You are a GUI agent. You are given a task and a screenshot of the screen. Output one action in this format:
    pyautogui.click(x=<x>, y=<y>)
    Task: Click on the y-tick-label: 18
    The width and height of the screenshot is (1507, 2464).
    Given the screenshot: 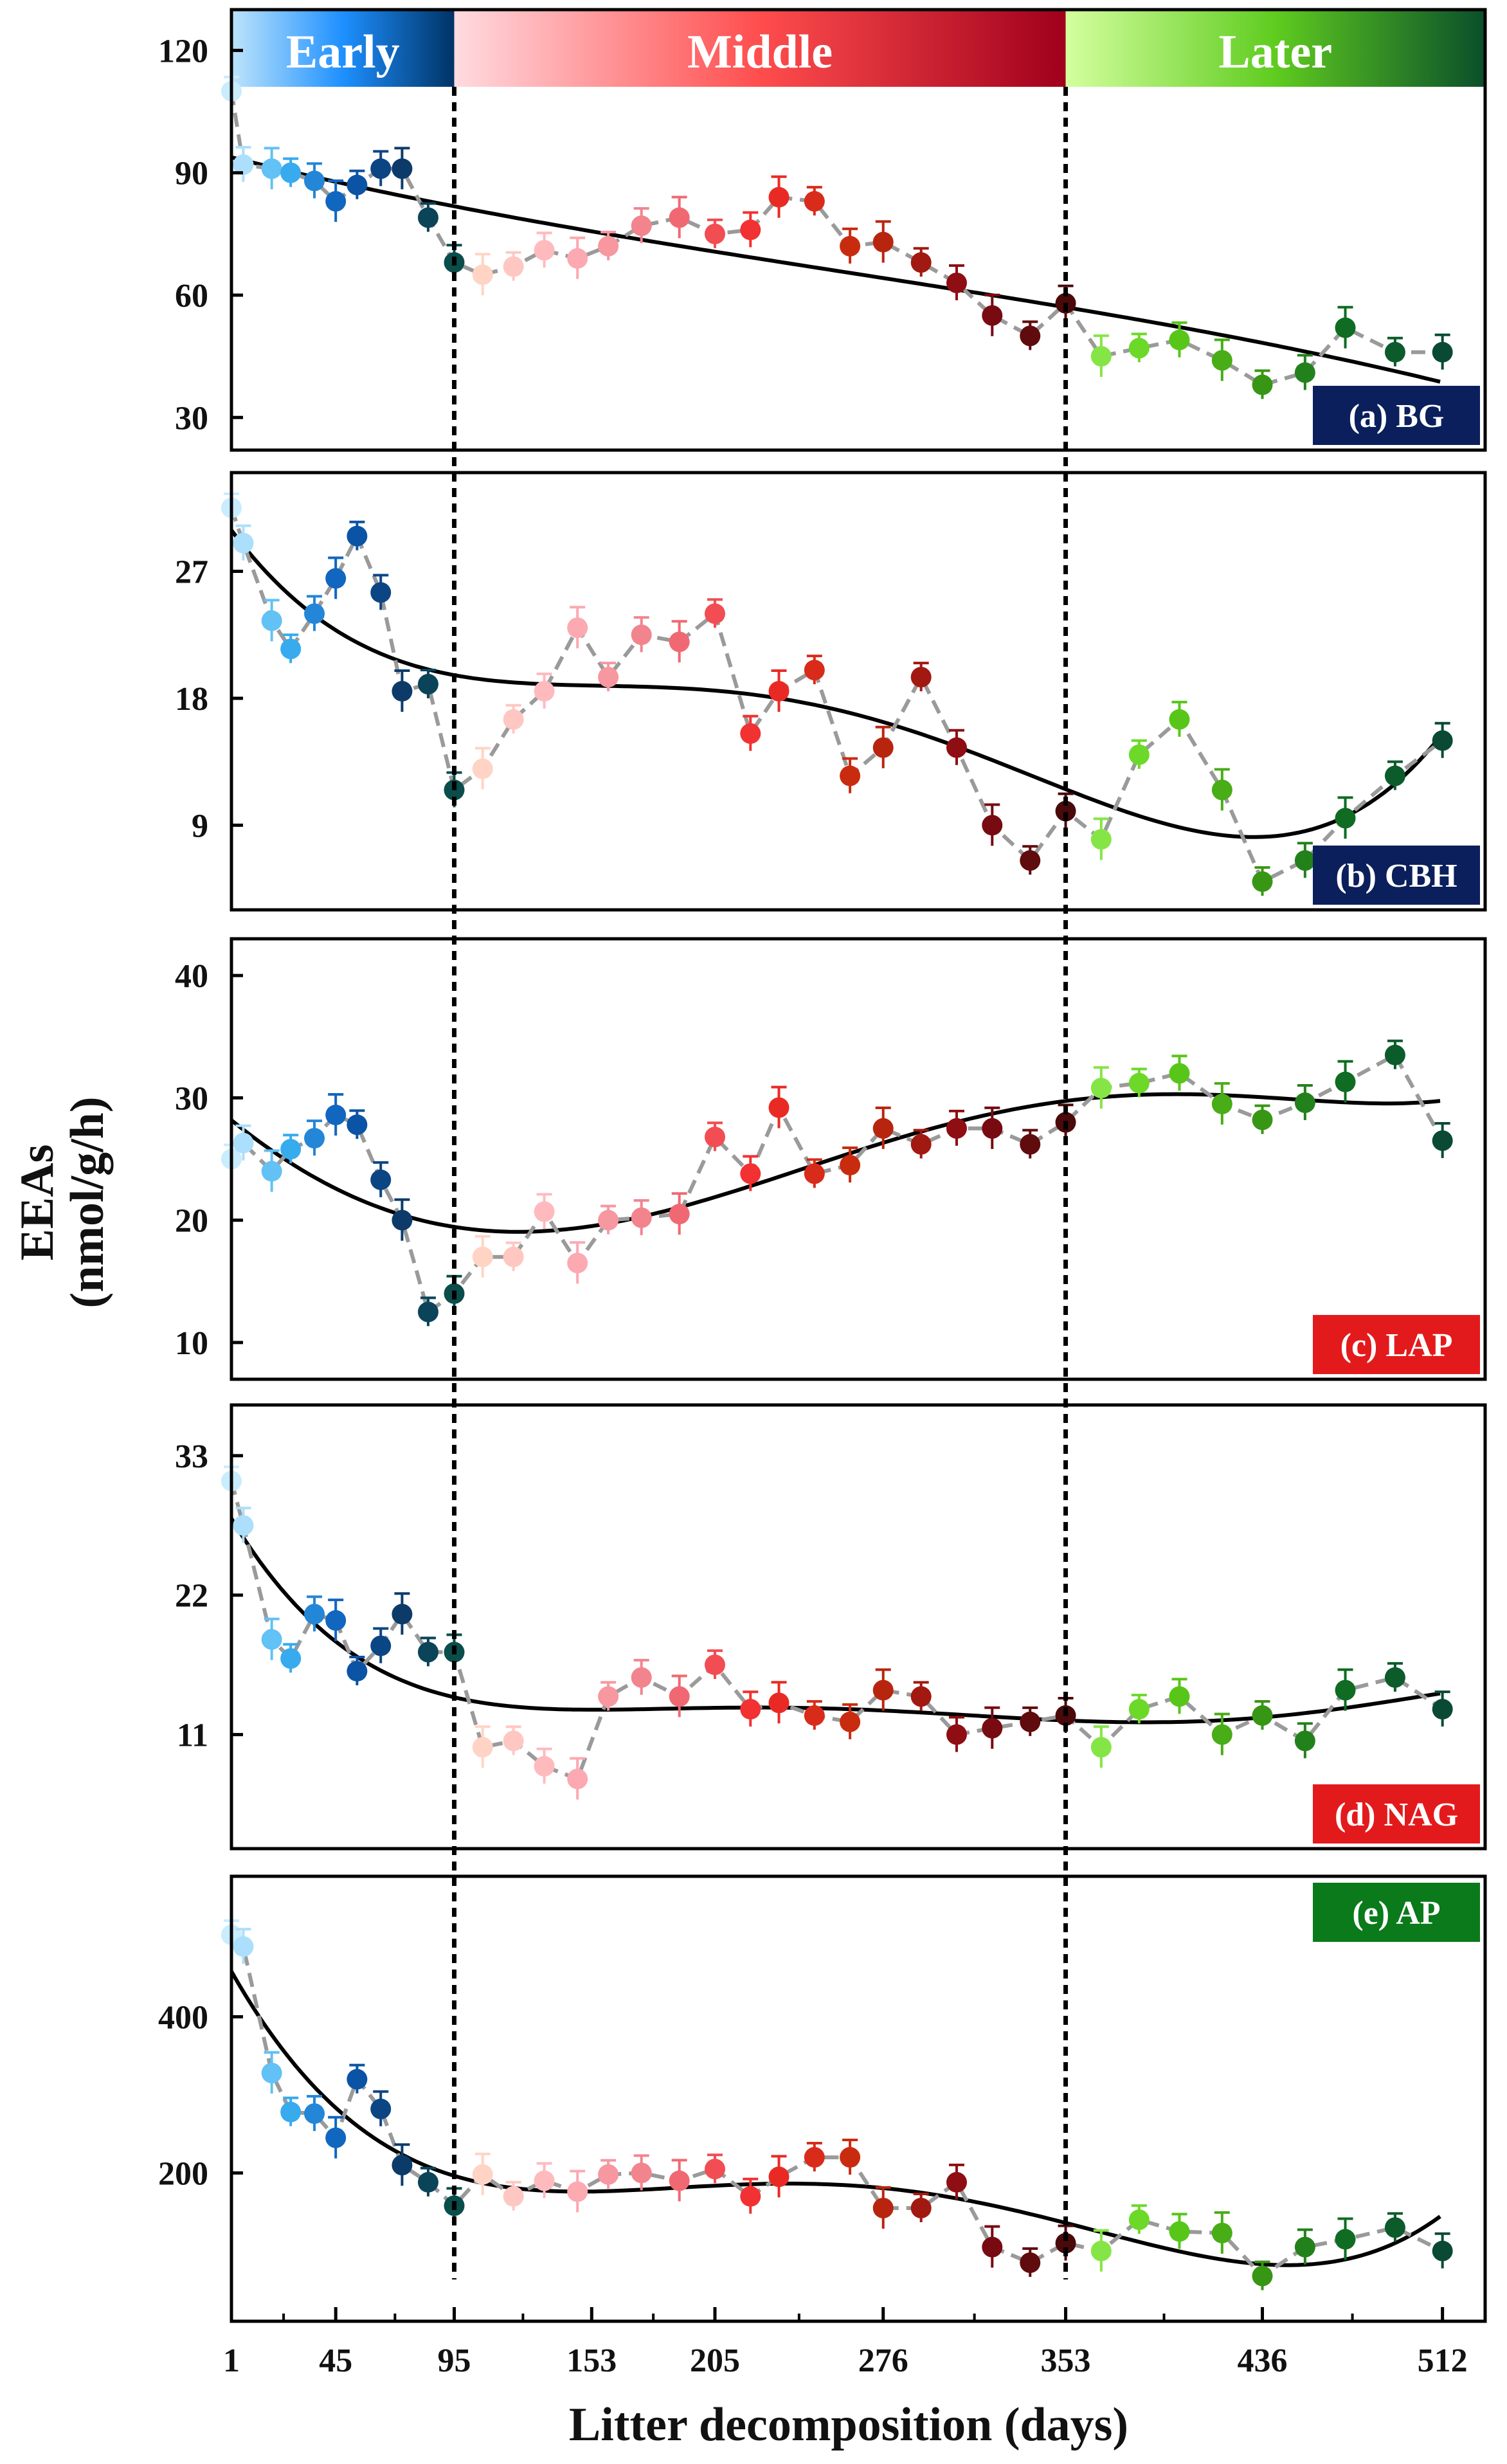 What is the action you would take?
    pyautogui.click(x=191, y=699)
    